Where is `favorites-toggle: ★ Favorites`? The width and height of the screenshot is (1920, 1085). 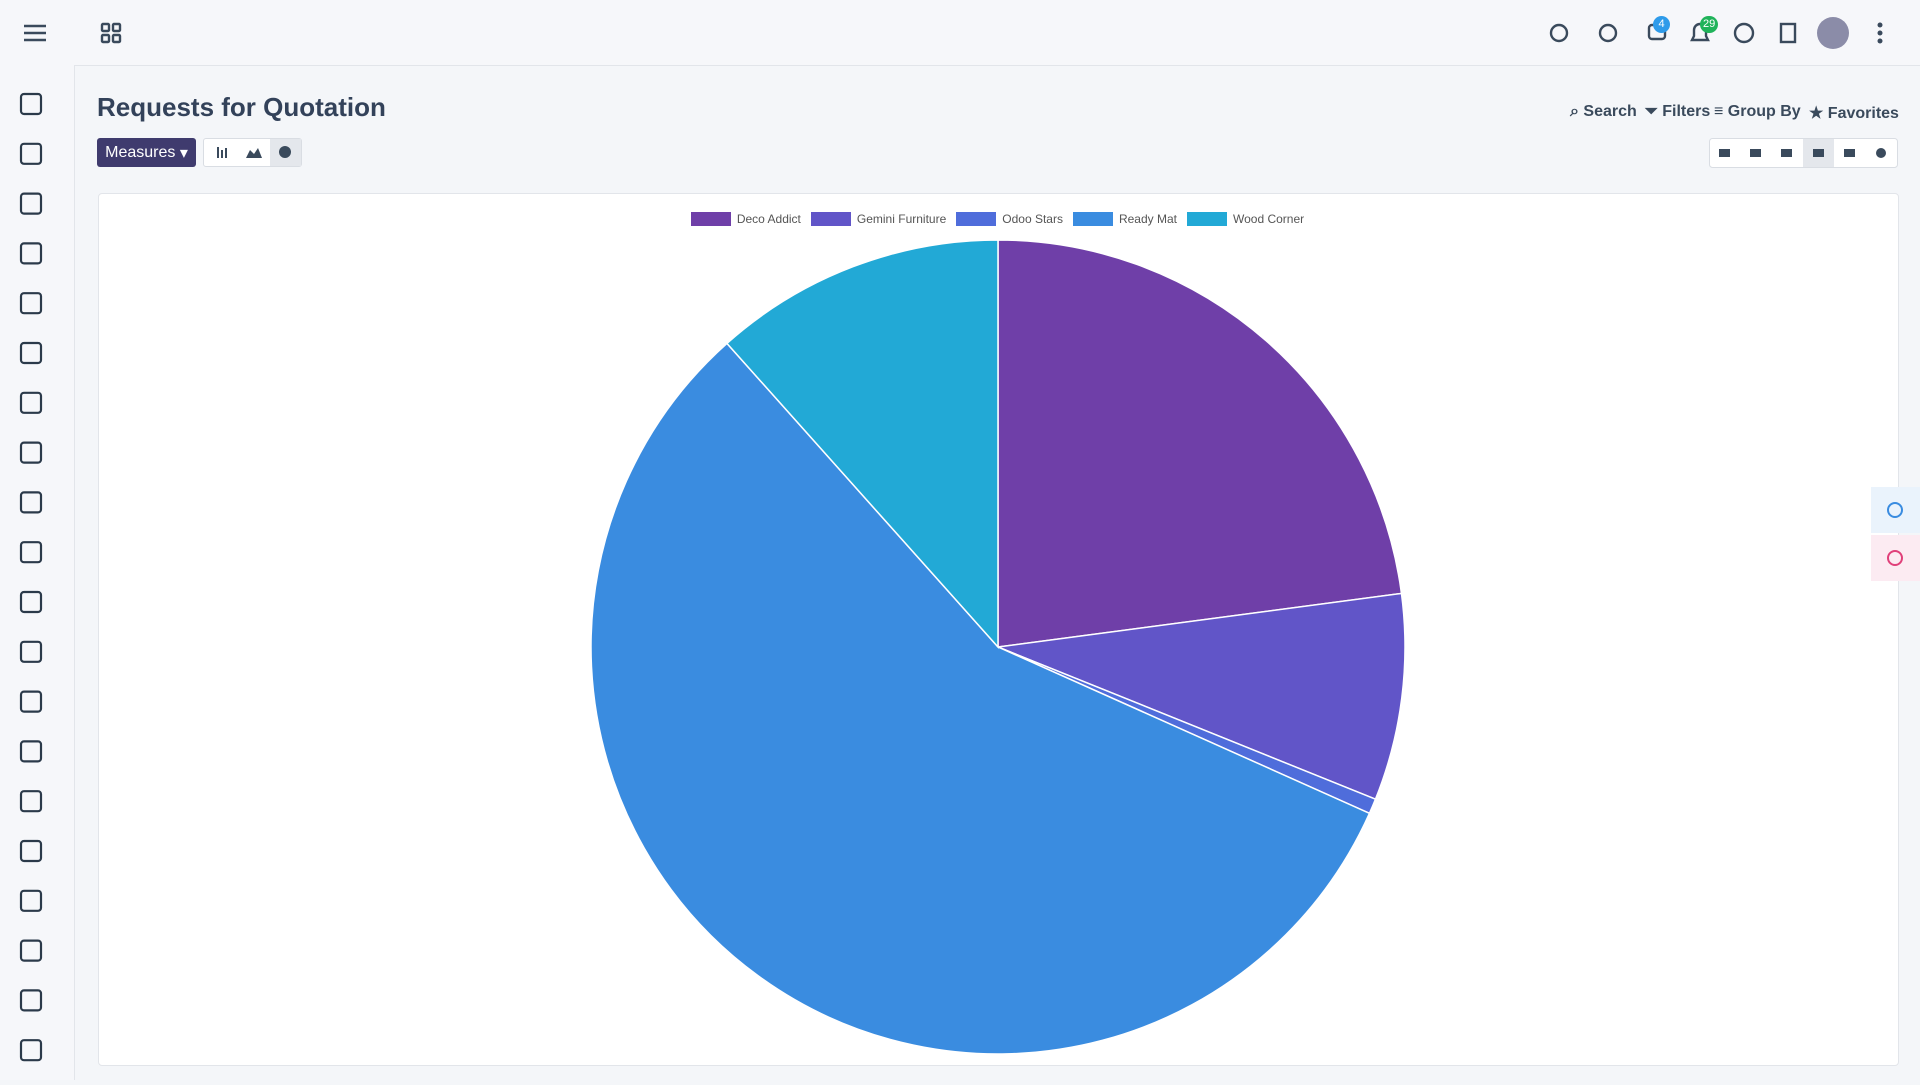 favorites-toggle: ★ Favorites is located at coordinates (1854, 113).